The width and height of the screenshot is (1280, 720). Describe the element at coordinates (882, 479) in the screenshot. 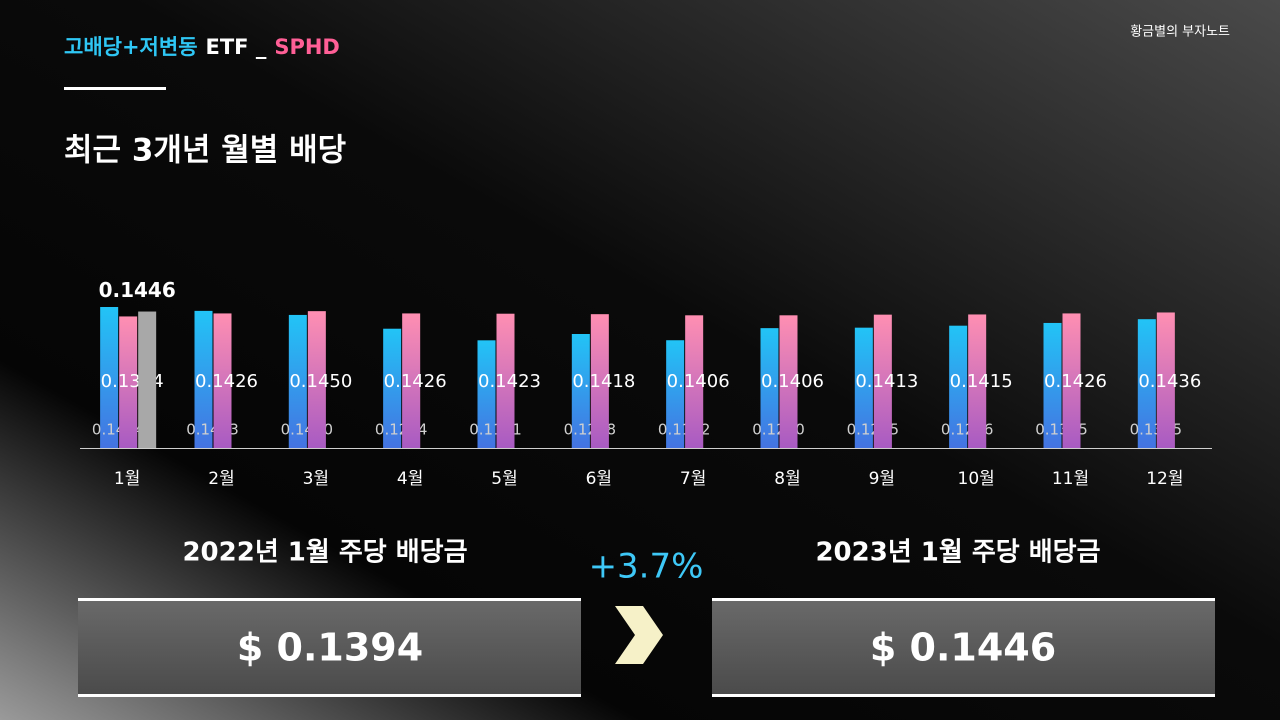

I see `x-tick-label: 9월` at that location.